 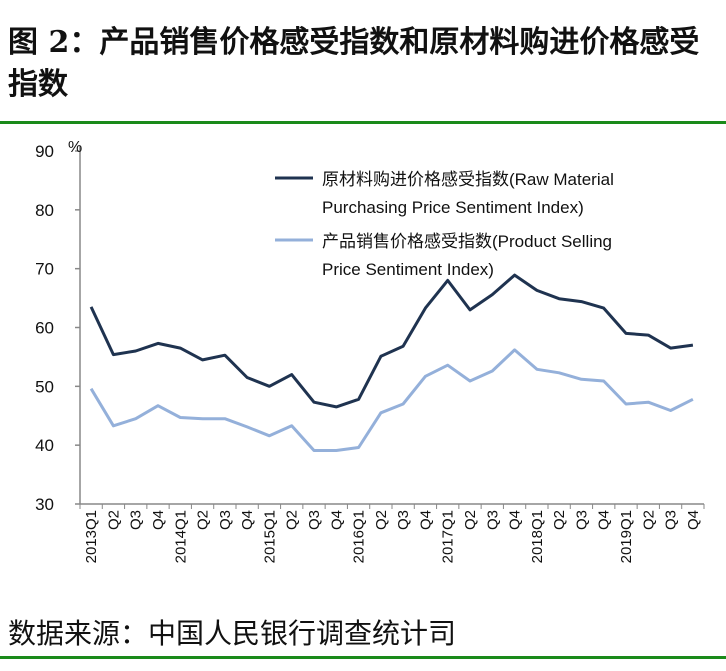 I want to click on y-axis-unit: %, so click(x=75, y=147).